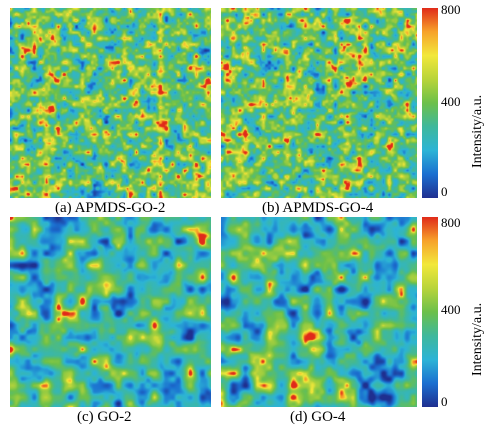  I want to click on colorbar-bottom-tick-min: 0, so click(444, 401).